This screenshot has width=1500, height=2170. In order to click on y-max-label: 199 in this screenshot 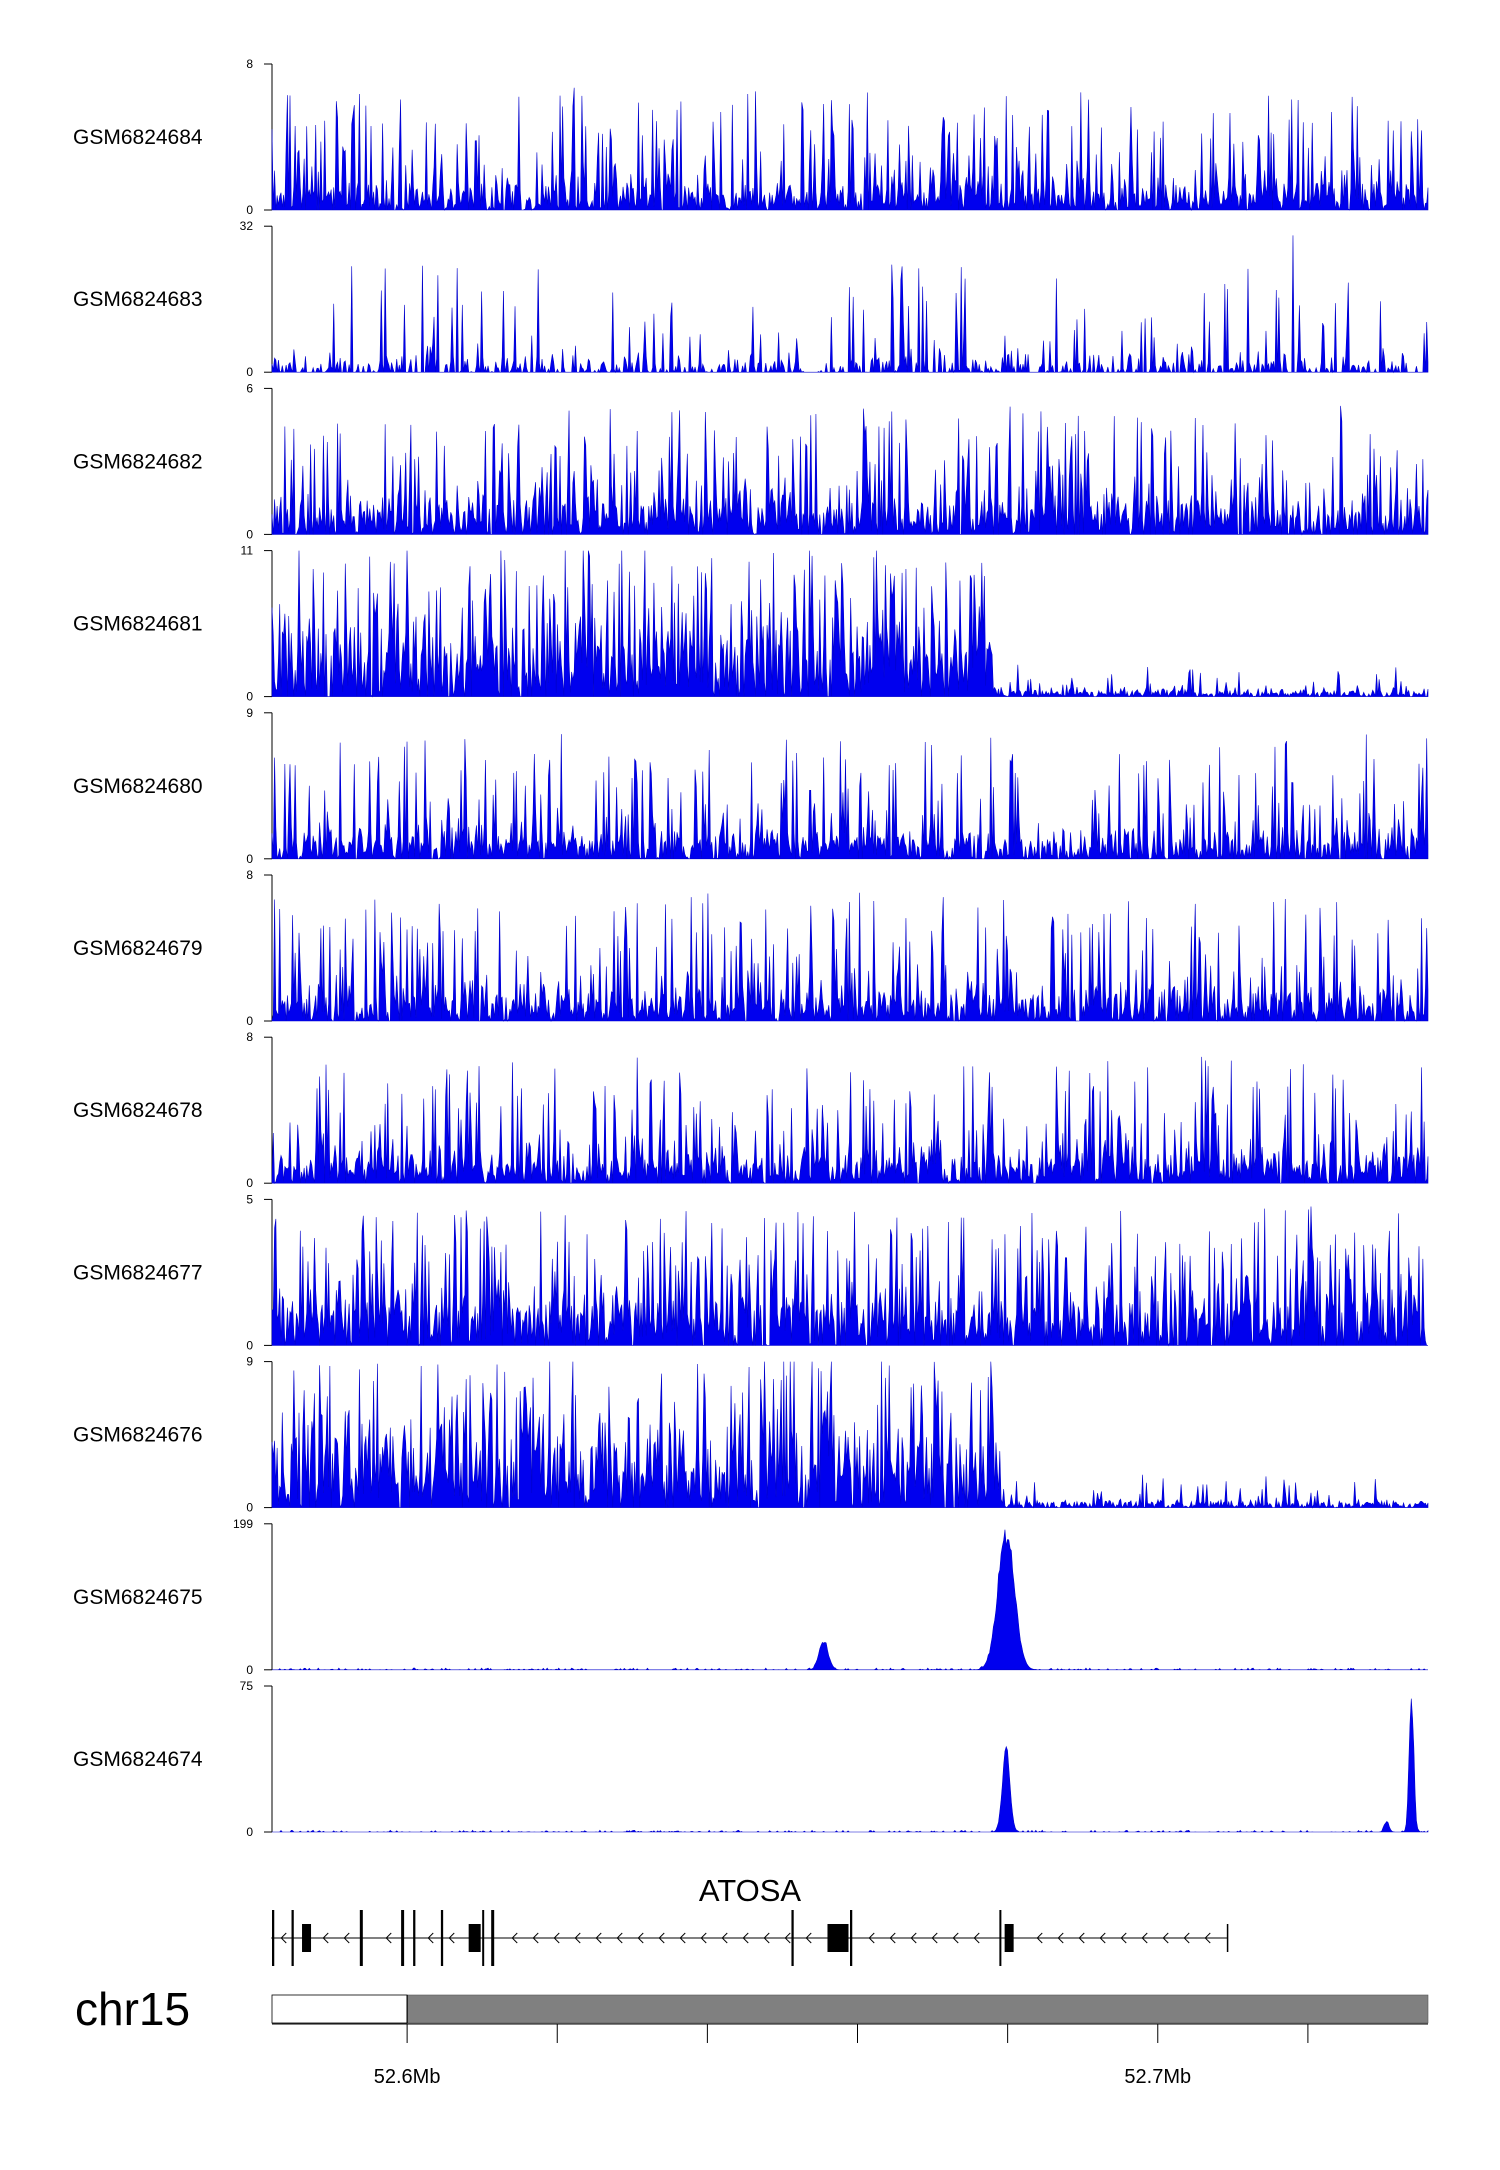, I will do `click(243, 1524)`.